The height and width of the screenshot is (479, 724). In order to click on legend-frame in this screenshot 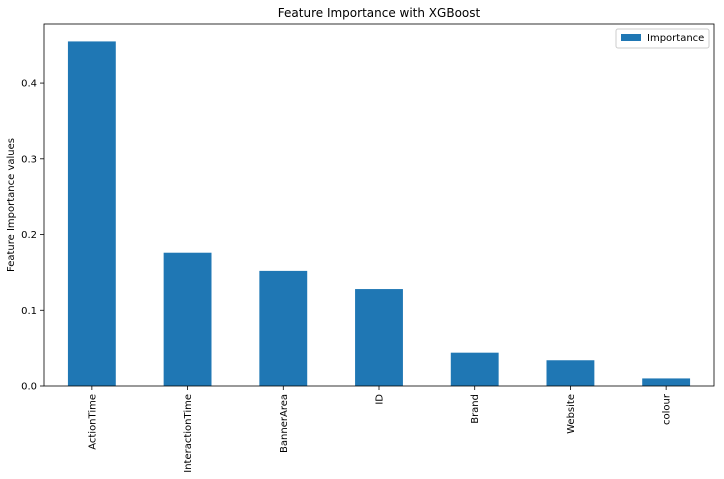, I will do `click(662, 38)`.